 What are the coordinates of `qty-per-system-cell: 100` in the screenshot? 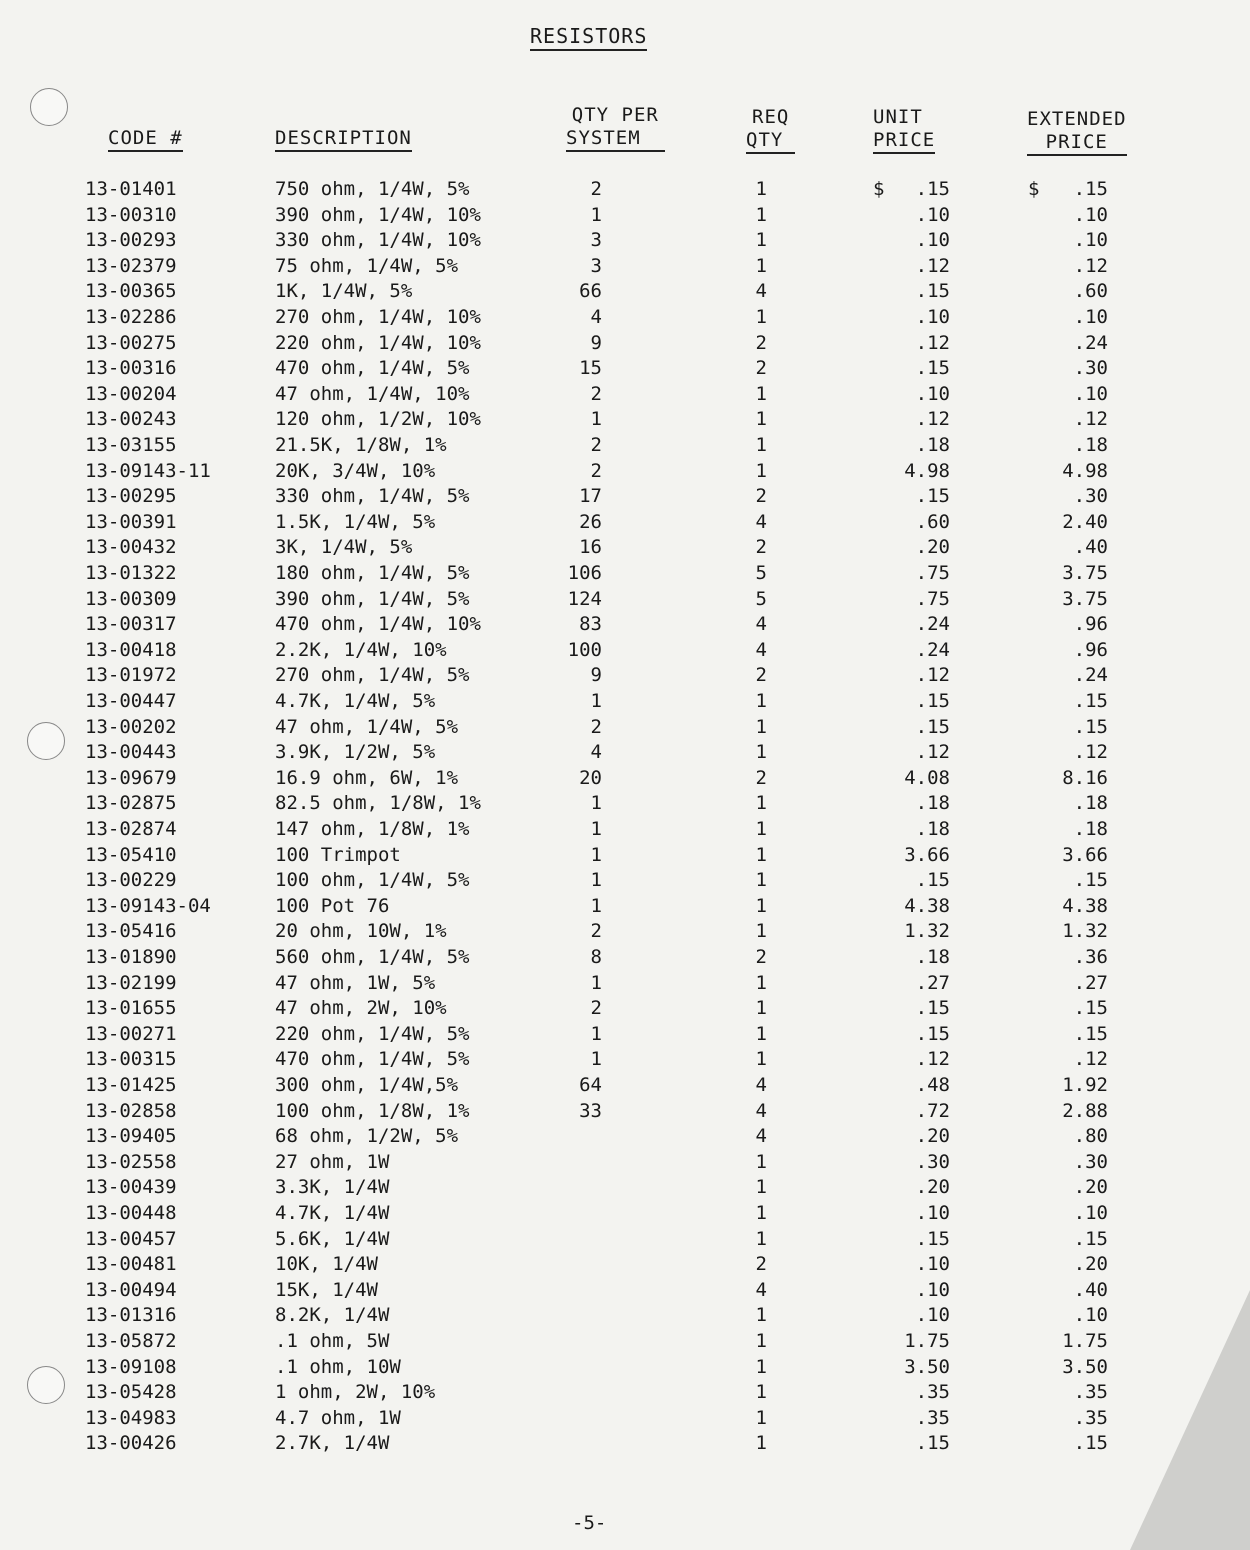 It's located at (584, 649).